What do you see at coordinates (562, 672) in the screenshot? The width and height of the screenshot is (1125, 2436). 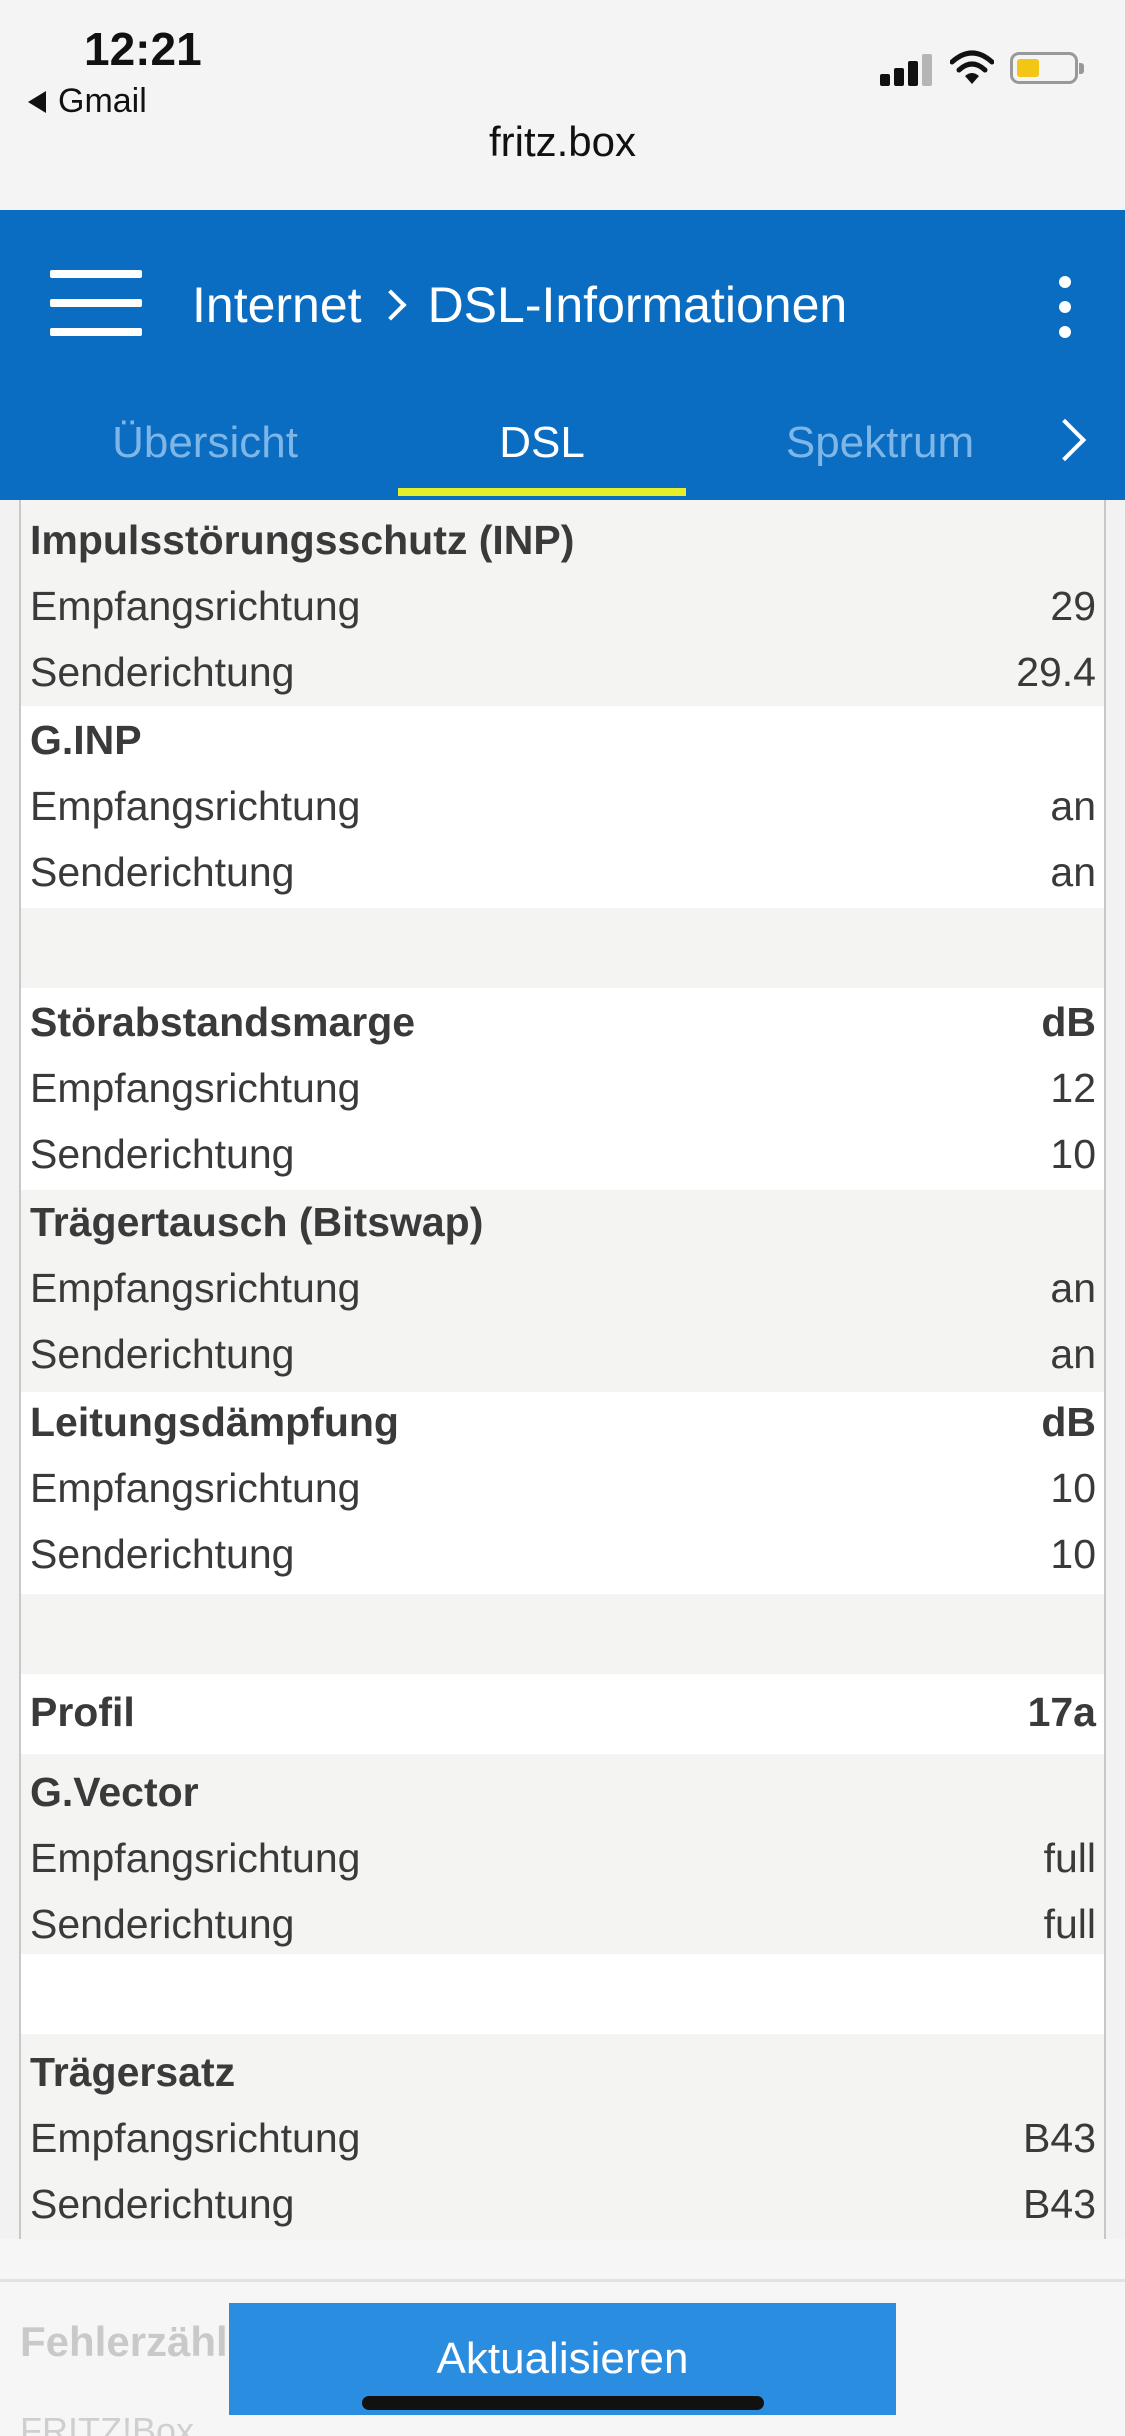 I see `table-row: Senderichtung 29.4` at bounding box center [562, 672].